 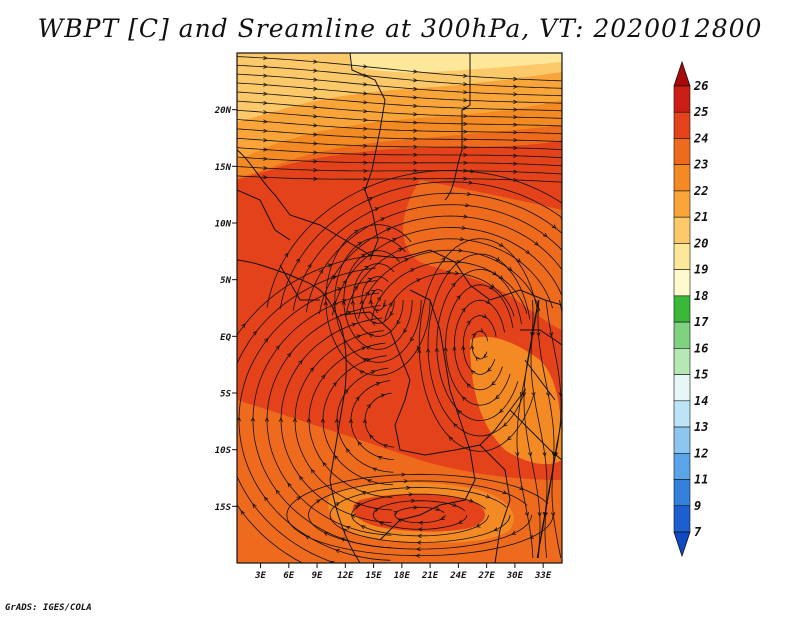 I want to click on colorbar-label: 22, so click(x=700, y=191).